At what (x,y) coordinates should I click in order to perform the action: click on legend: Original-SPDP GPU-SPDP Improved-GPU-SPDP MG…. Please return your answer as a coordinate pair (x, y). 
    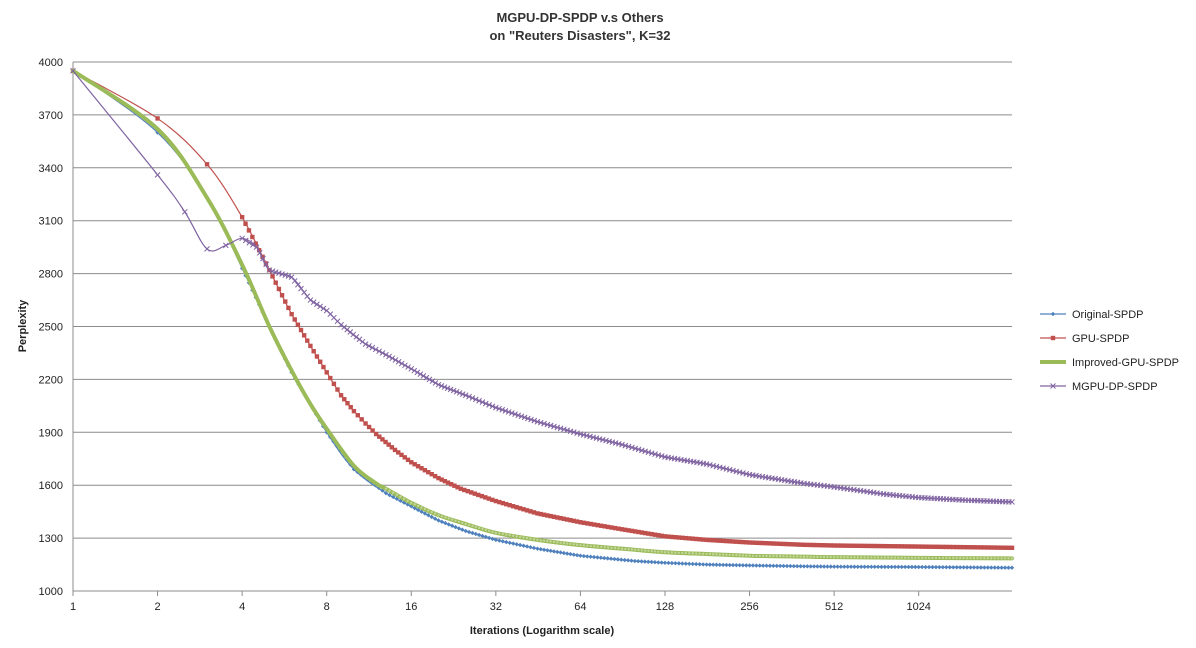
    Looking at the image, I should click on (1109, 351).